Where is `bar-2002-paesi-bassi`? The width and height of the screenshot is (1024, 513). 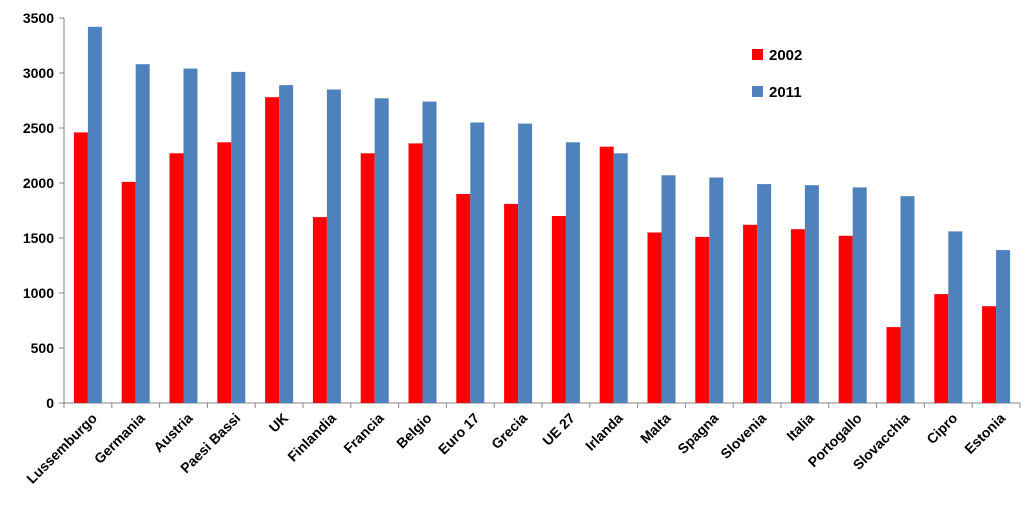 bar-2002-paesi-bassi is located at coordinates (224, 273).